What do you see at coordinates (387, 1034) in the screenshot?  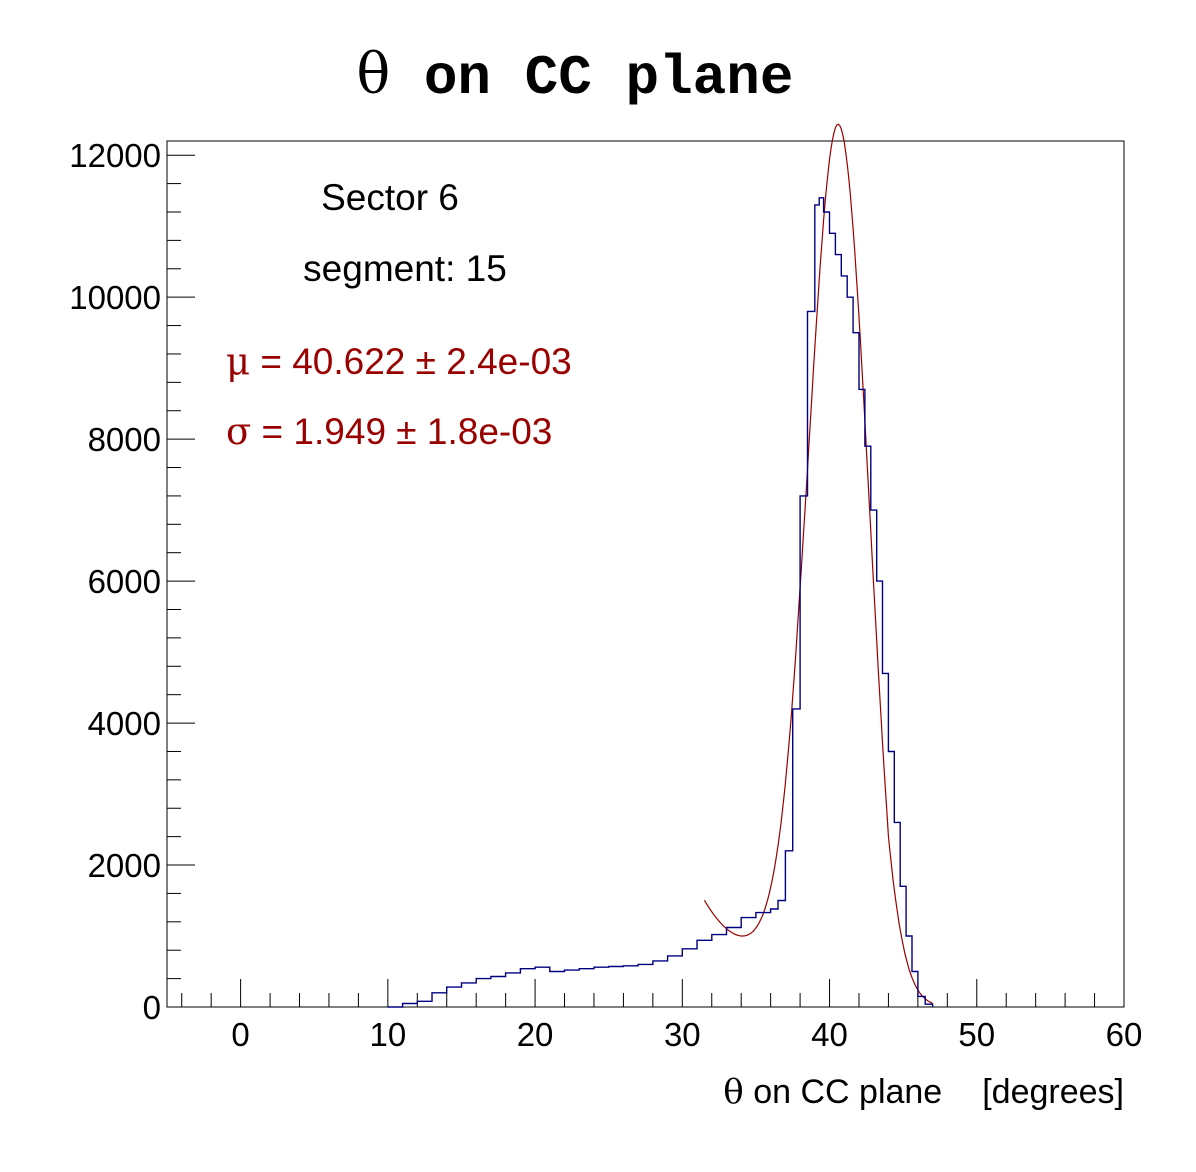 I see `x-tick-label: 10` at bounding box center [387, 1034].